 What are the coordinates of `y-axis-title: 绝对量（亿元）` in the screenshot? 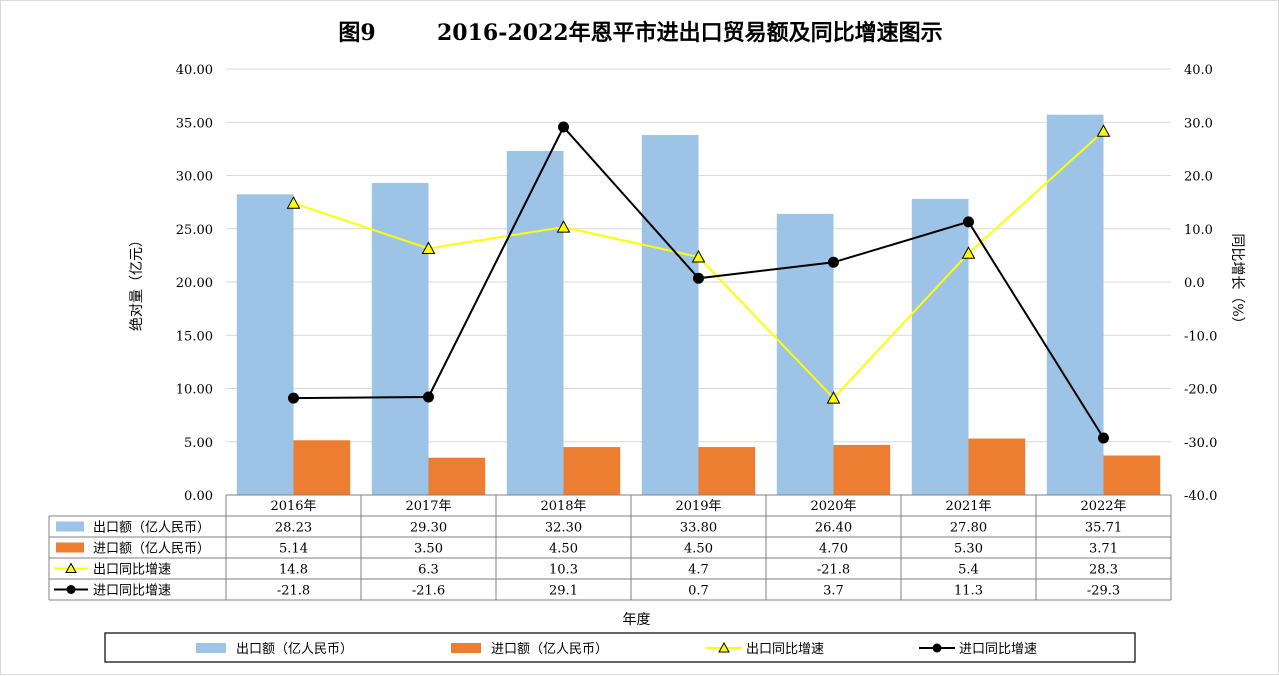 It's located at (137, 282).